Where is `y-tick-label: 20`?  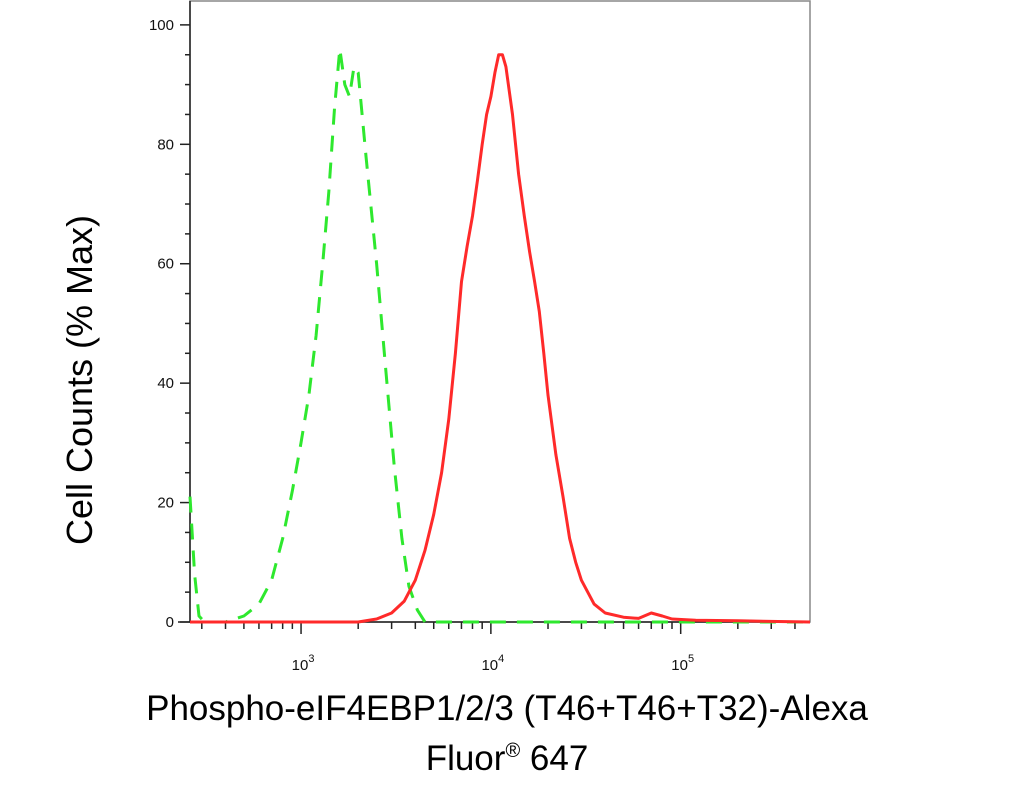 y-tick-label: 20 is located at coordinates (165, 503).